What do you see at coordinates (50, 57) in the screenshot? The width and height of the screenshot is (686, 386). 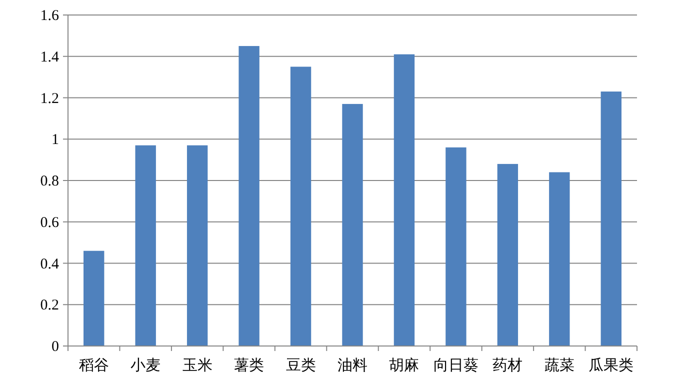 I see `y-tick-label: 1.4` at bounding box center [50, 57].